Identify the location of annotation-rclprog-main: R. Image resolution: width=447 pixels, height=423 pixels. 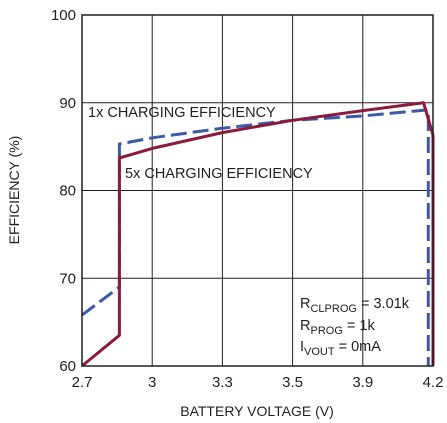
(305, 304).